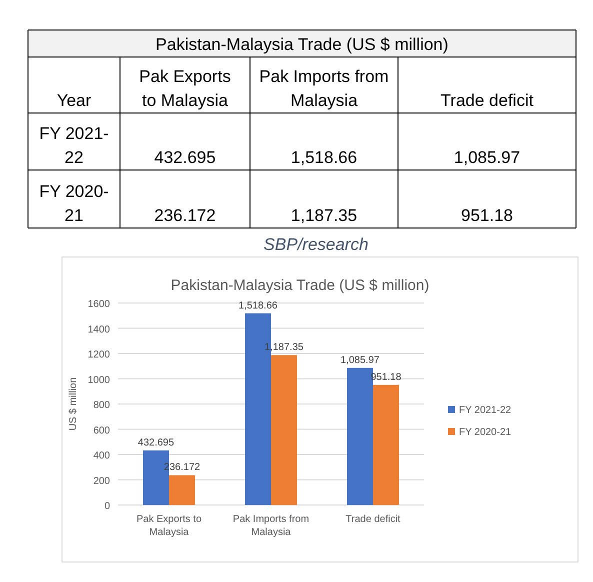 This screenshot has width=593, height=582. What do you see at coordinates (74, 100) in the screenshot?
I see `text: Year` at bounding box center [74, 100].